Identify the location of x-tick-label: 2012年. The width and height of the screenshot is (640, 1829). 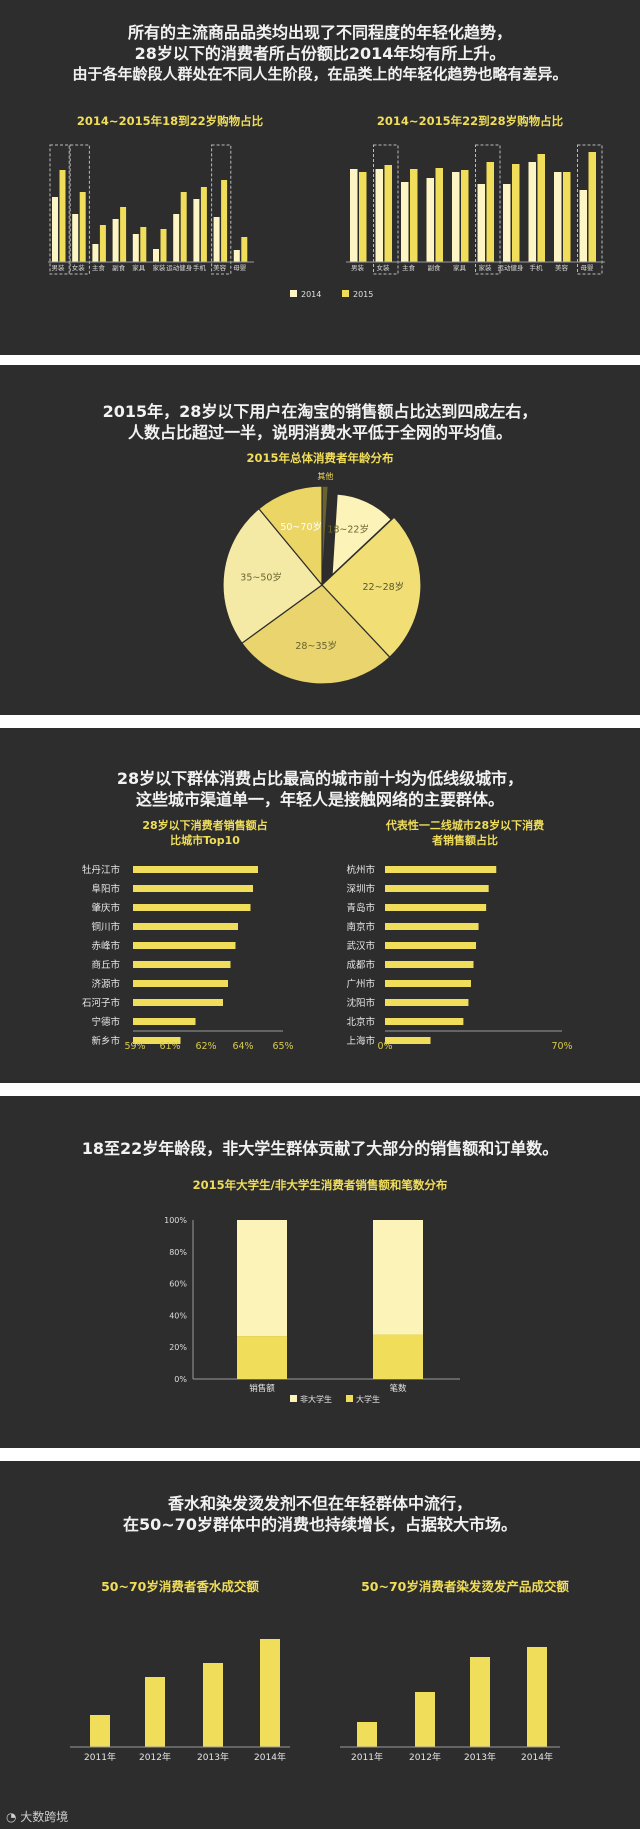
(155, 1757).